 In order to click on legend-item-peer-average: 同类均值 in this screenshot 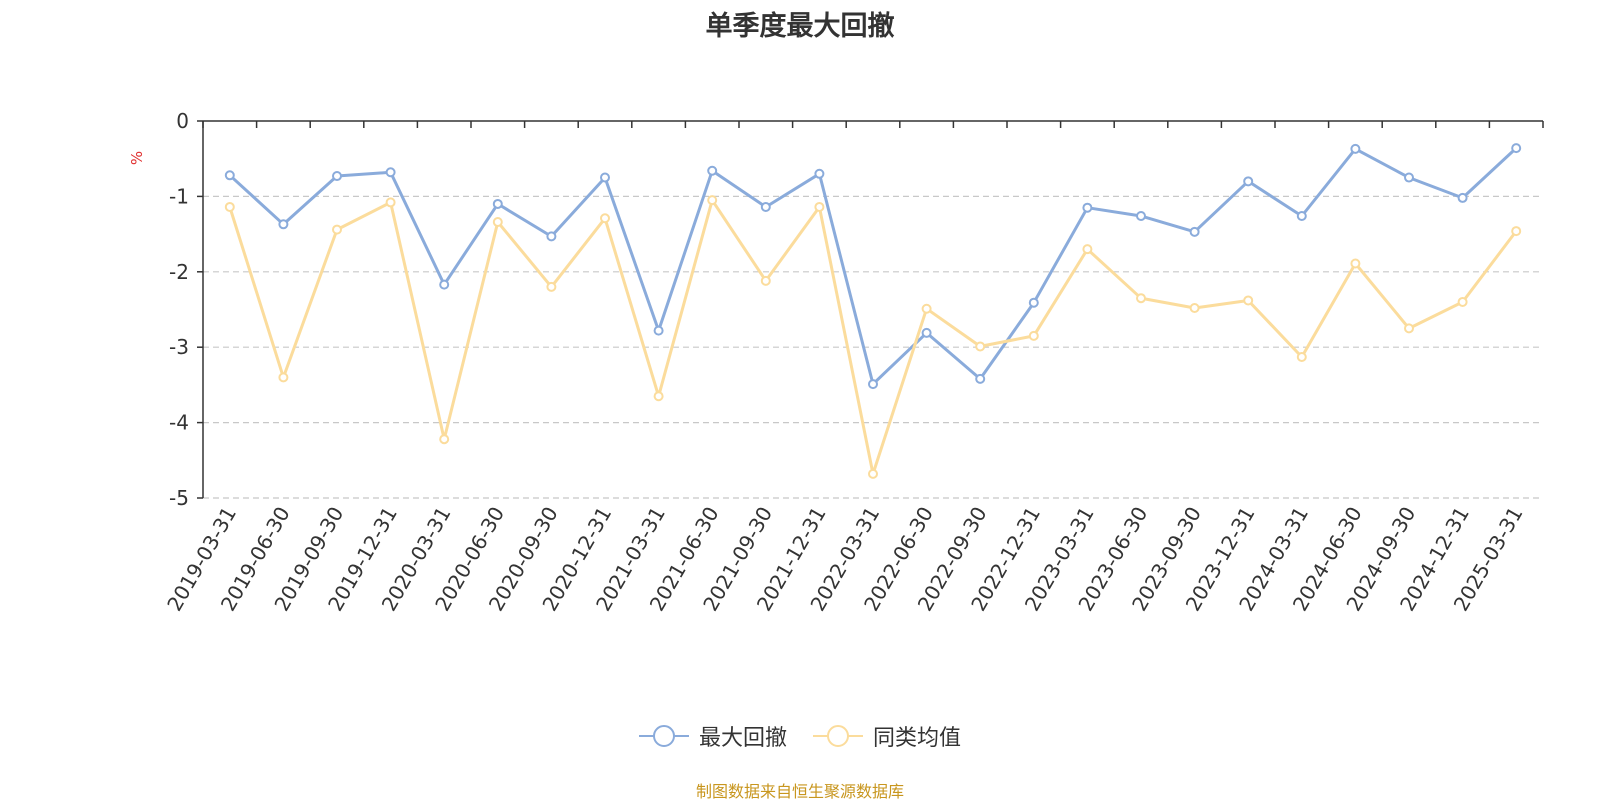, I will do `click(887, 736)`.